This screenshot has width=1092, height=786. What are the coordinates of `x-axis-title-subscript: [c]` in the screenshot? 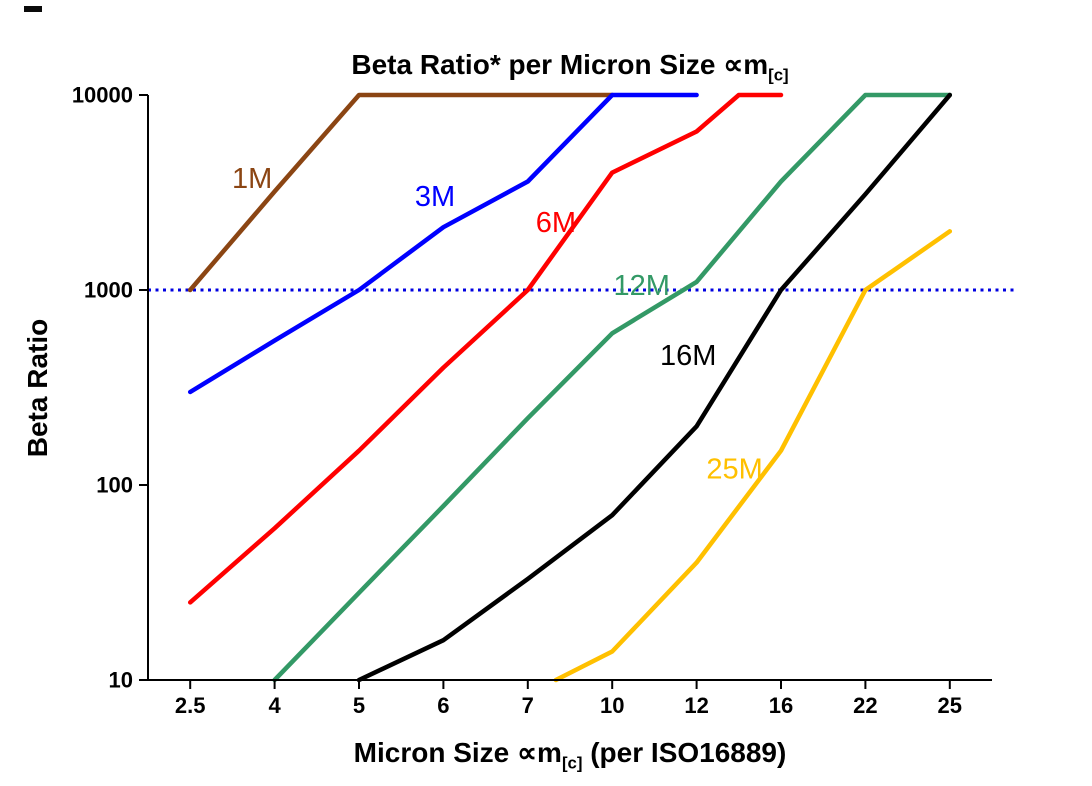 It's located at (572, 763).